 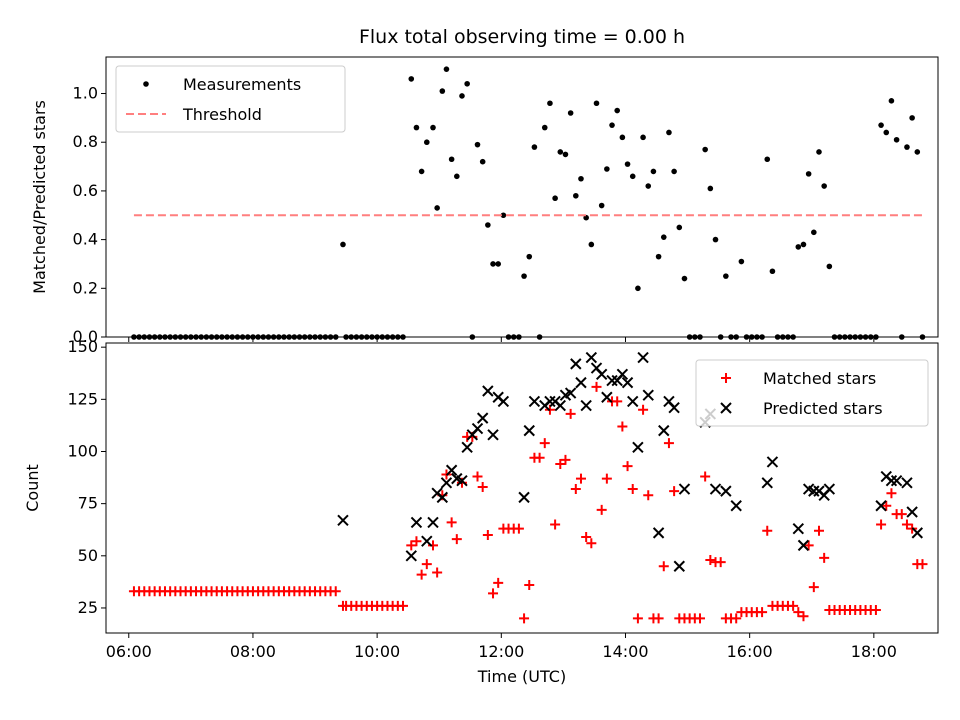 What do you see at coordinates (82, 398) in the screenshot?
I see `y-tick-label: 125` at bounding box center [82, 398].